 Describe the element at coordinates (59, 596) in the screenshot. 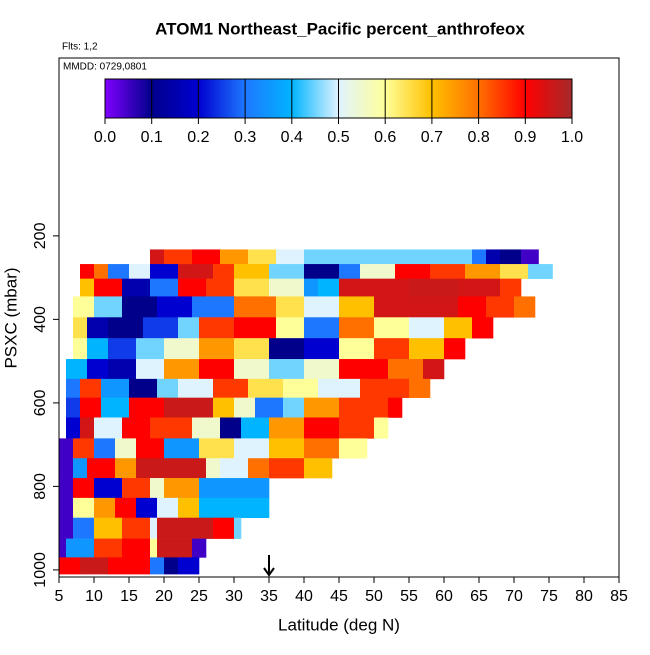

I see `x-tick-label: 5` at that location.